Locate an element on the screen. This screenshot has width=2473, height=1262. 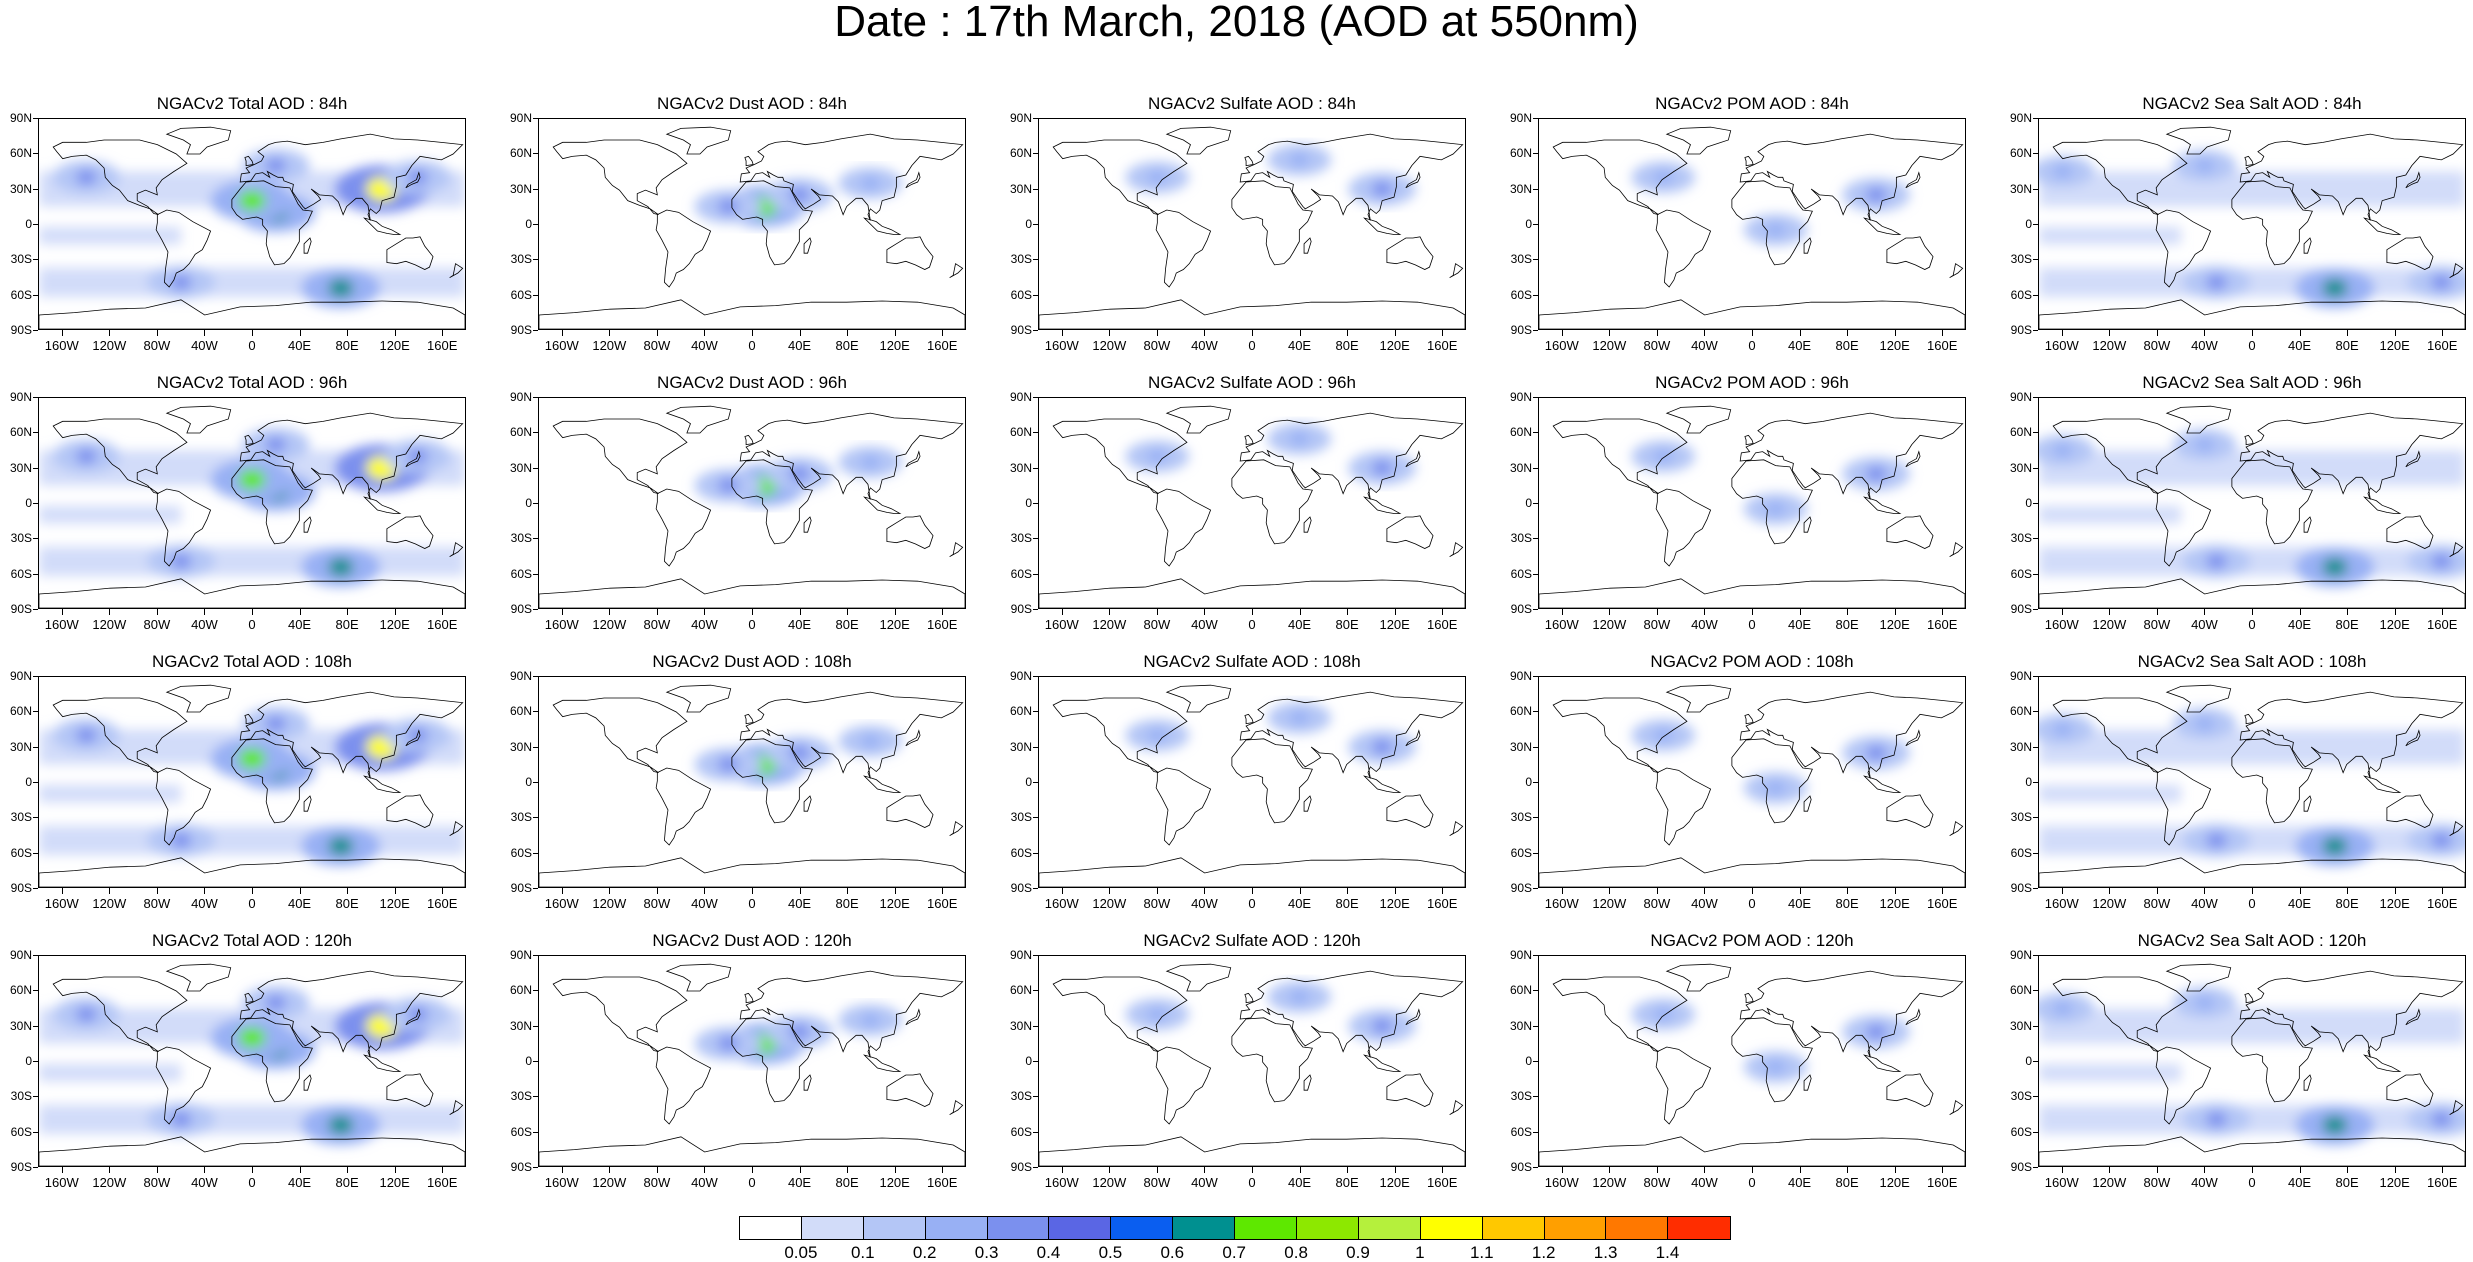
colorbar-label: 0.9 is located at coordinates (1358, 1252).